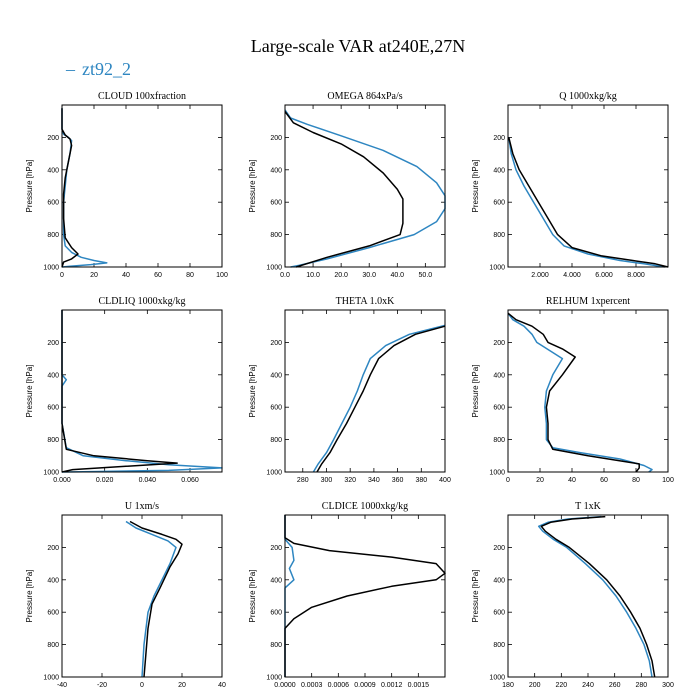 This screenshot has width=700, height=700. What do you see at coordinates (421, 480) in the screenshot?
I see `x-tick-label: 380` at bounding box center [421, 480].